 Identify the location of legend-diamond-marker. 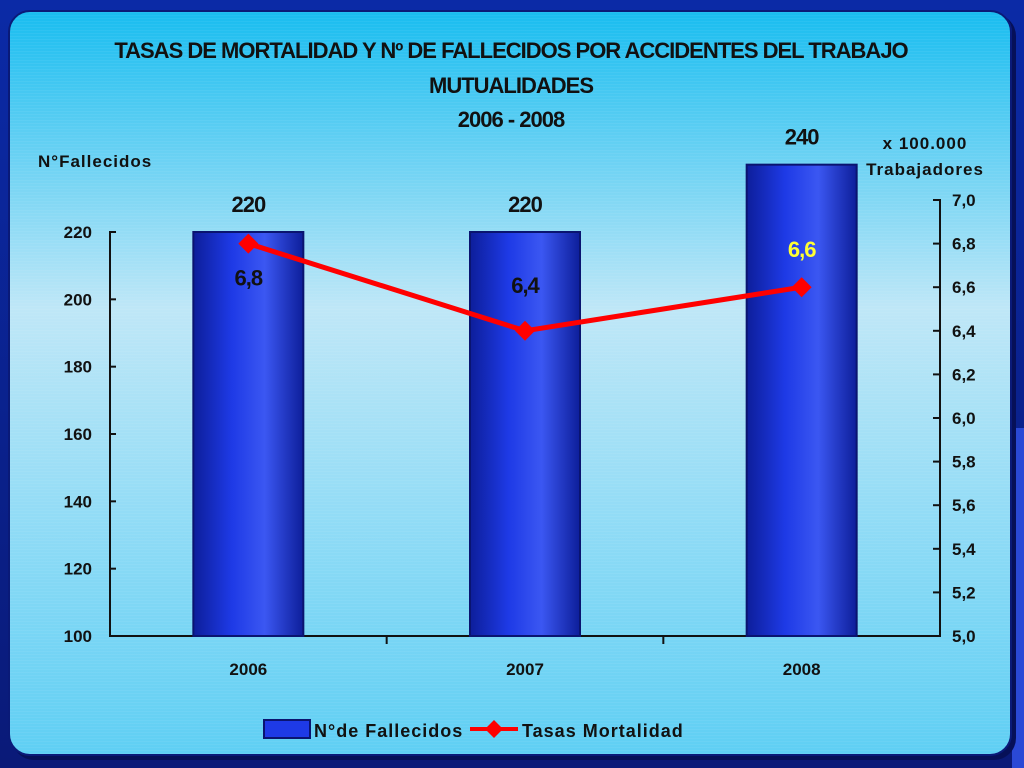
(494, 729).